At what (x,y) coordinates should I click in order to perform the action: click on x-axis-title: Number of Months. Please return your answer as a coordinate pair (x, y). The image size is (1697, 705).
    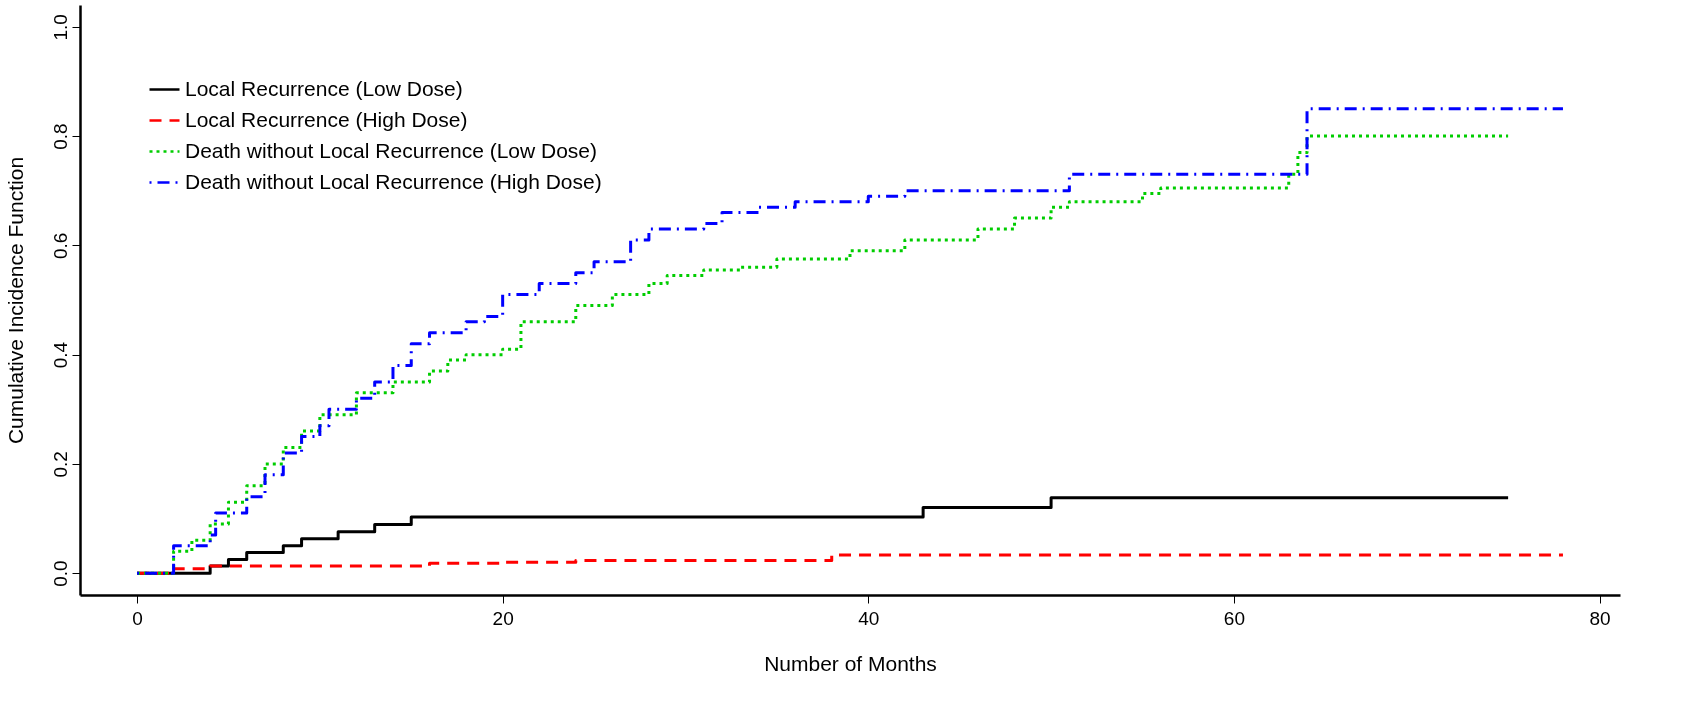
    Looking at the image, I should click on (850, 663).